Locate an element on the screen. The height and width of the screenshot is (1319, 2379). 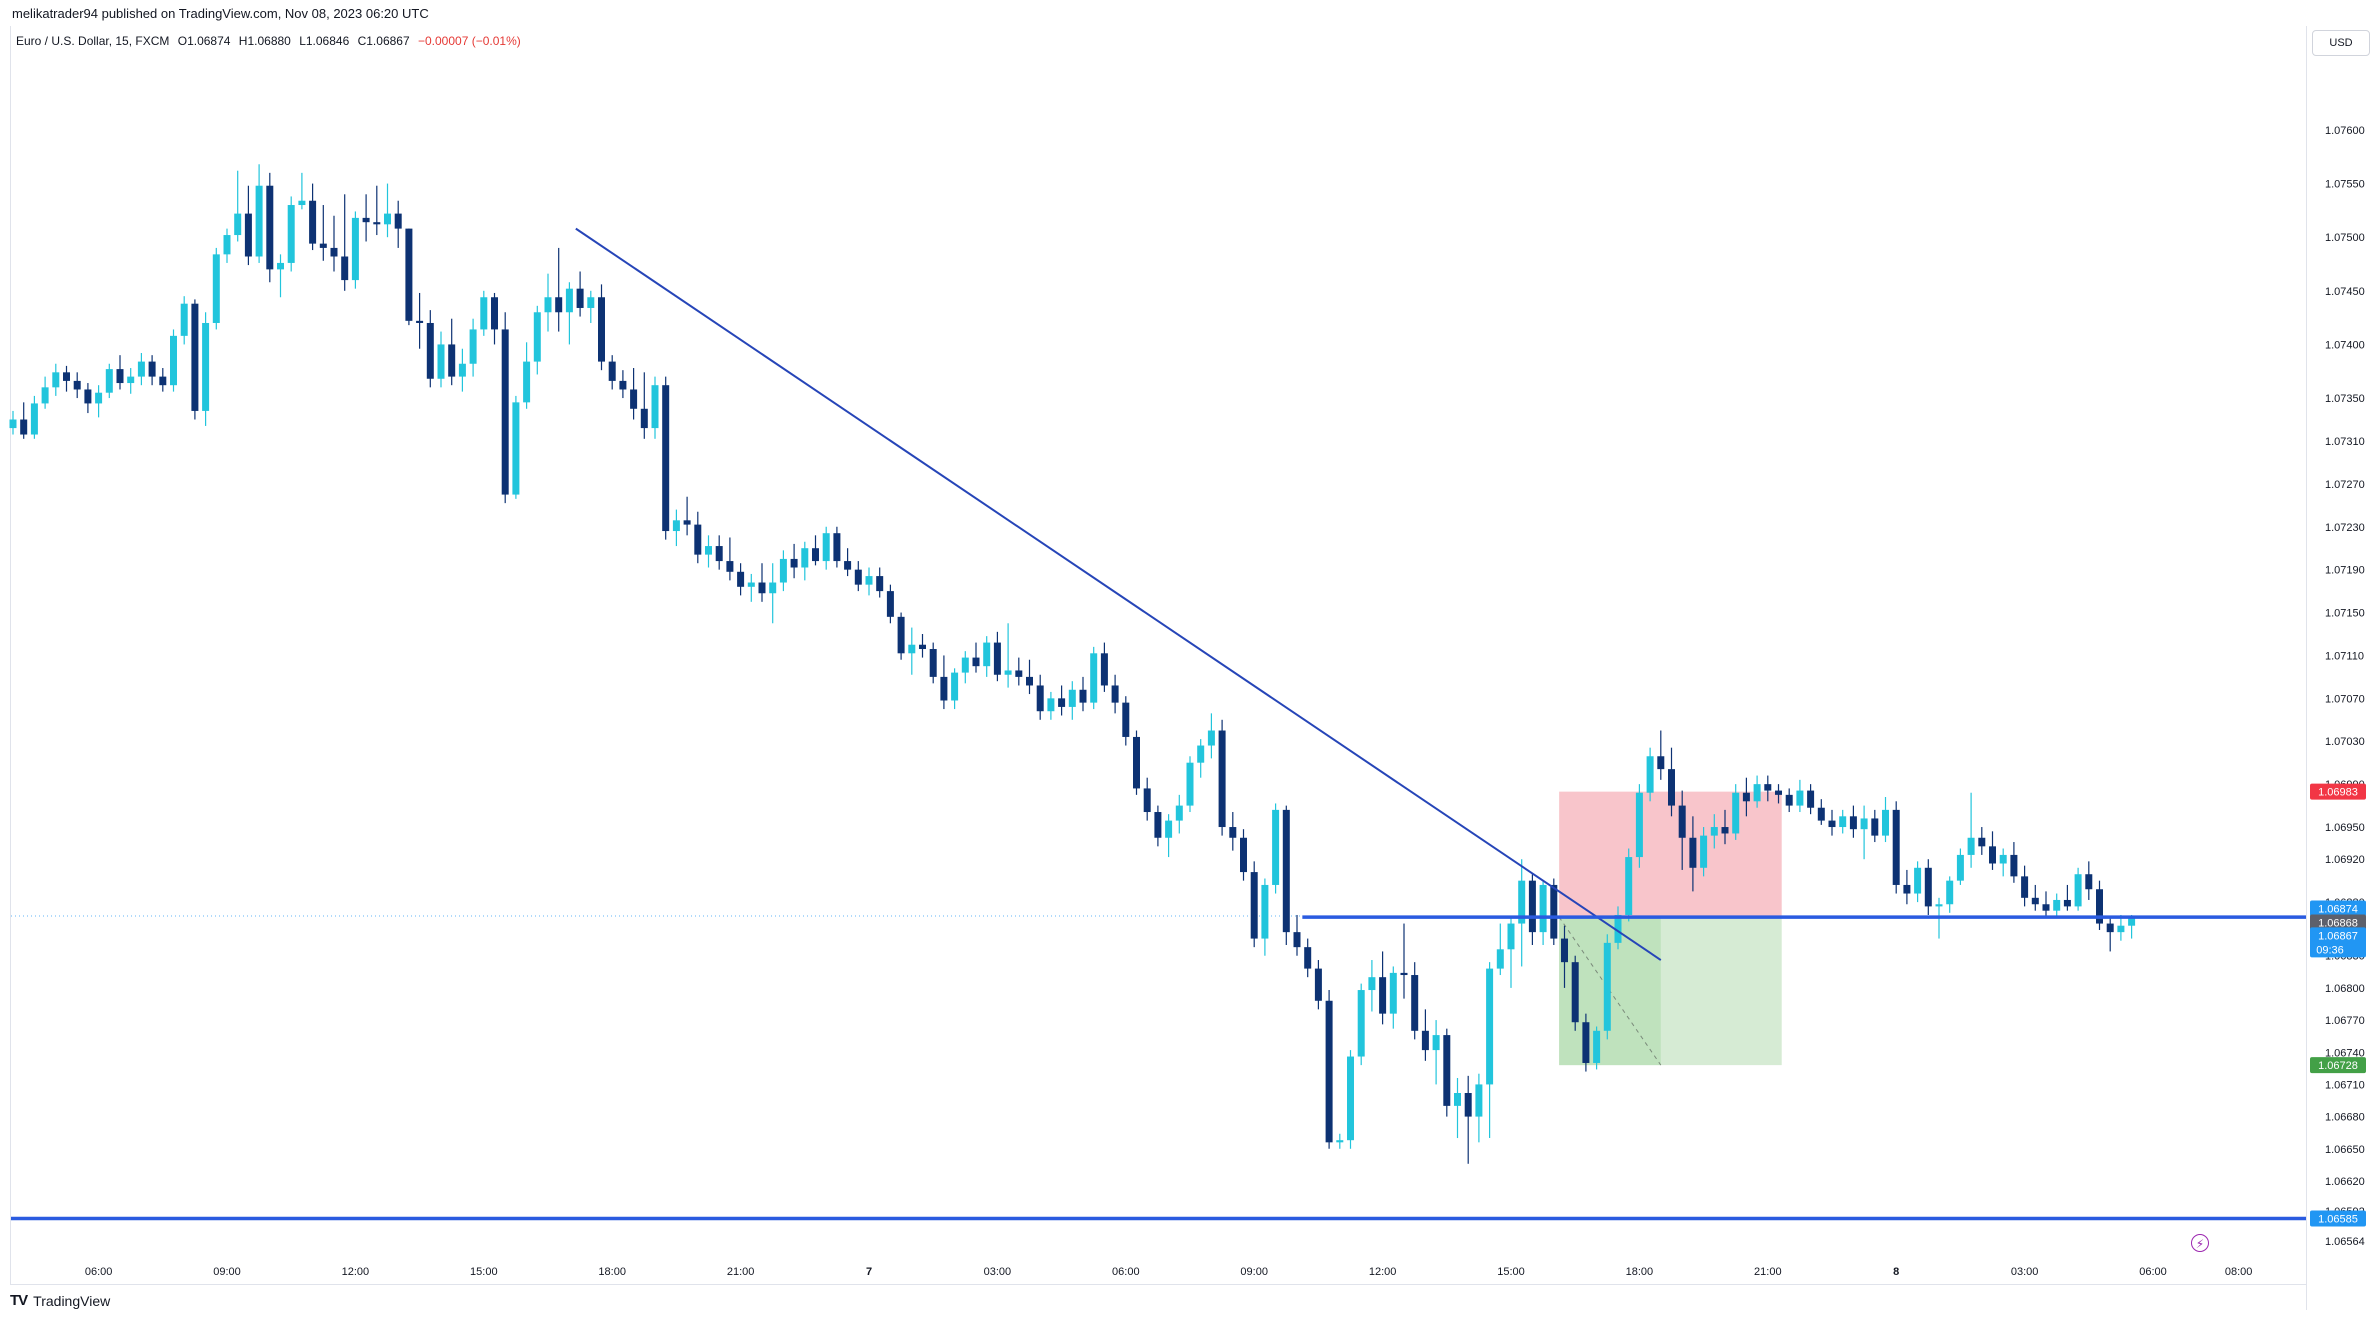
price-scale-label: 1.06728 is located at coordinates (2338, 1065).